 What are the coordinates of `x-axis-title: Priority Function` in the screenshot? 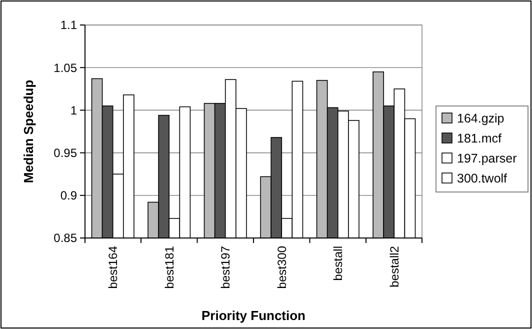 It's located at (254, 315).